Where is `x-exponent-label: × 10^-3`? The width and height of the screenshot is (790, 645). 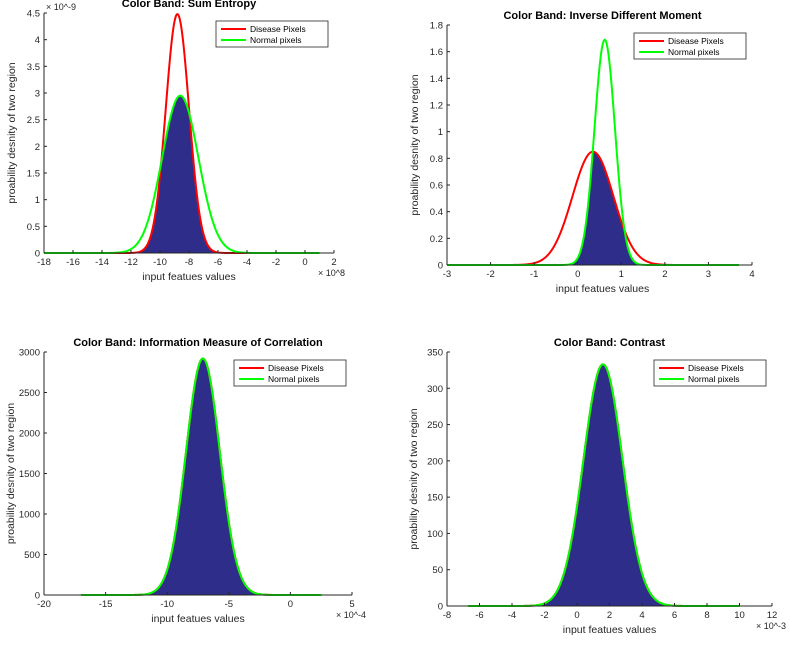 x-exponent-label: × 10^-3 is located at coordinates (771, 626).